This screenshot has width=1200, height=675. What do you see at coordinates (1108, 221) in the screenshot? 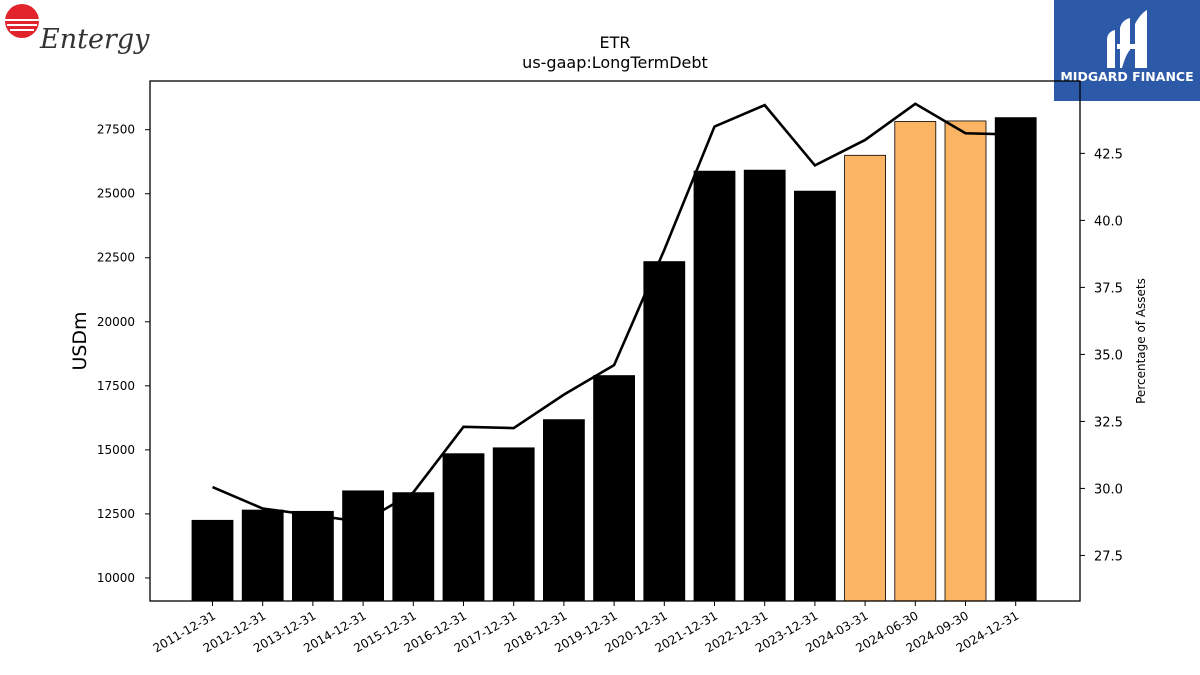
I see `right-tick-label: 40.0` at bounding box center [1108, 221].